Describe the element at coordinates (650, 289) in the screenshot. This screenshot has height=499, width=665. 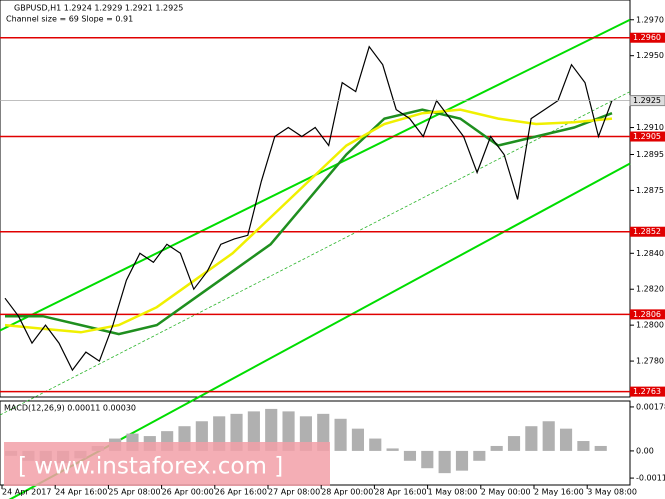
I see `y-tick-label: 1.2820` at that location.